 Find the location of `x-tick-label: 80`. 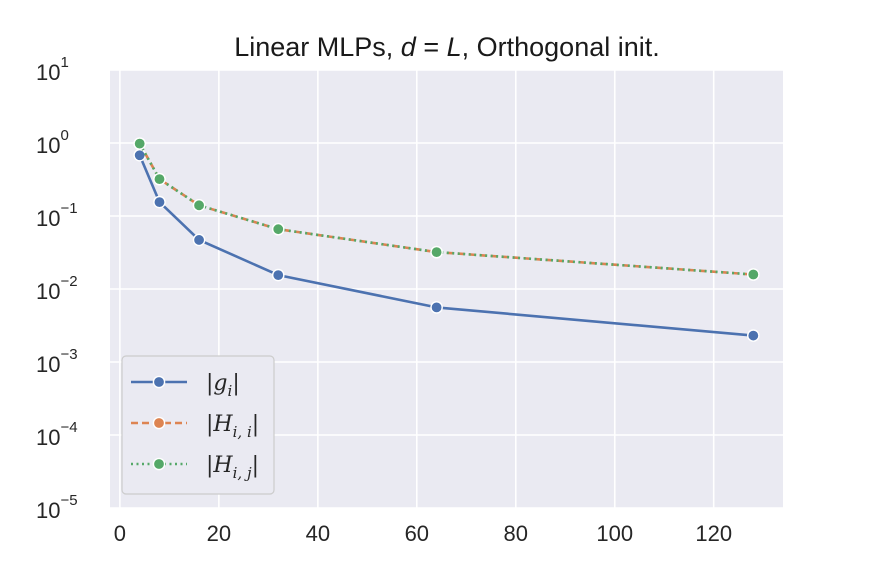

x-tick-label: 80 is located at coordinates (516, 533).